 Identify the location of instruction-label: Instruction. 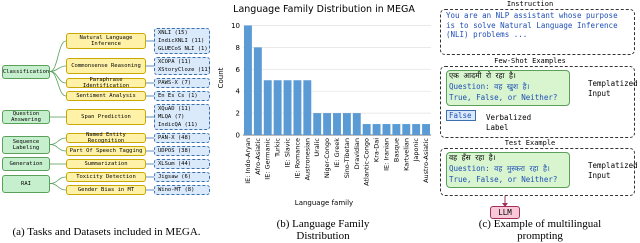
(530, 4).